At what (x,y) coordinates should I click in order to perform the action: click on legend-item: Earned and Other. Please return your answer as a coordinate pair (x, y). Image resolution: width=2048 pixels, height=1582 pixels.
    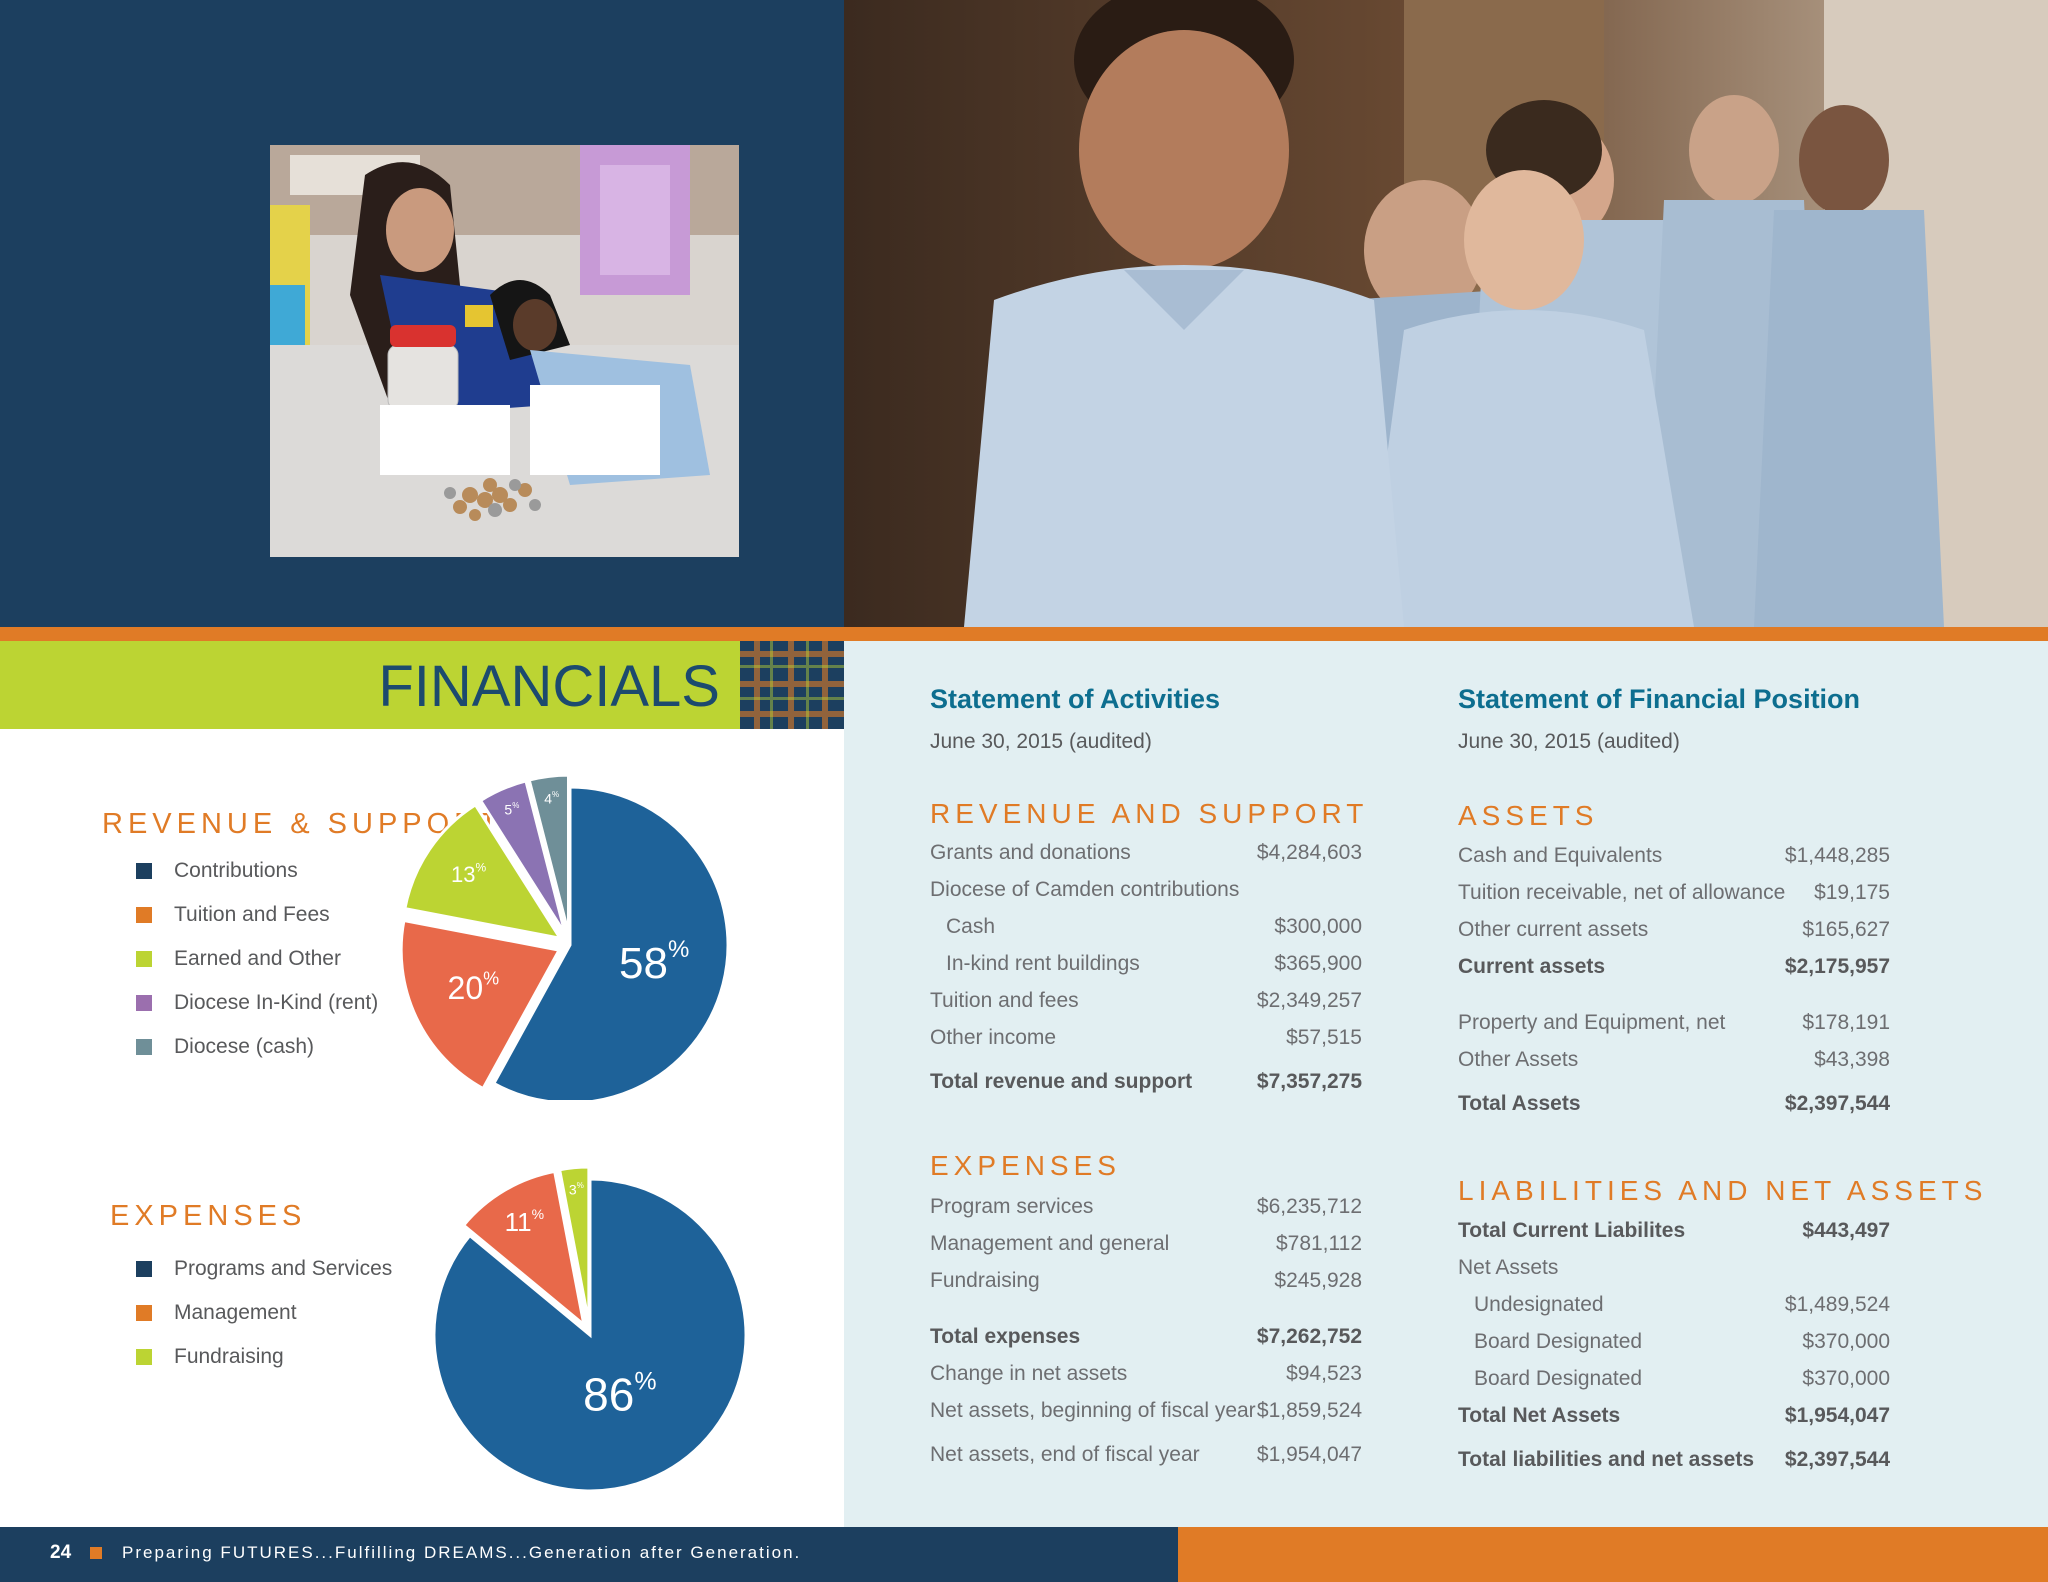
    Looking at the image, I should click on (238, 959).